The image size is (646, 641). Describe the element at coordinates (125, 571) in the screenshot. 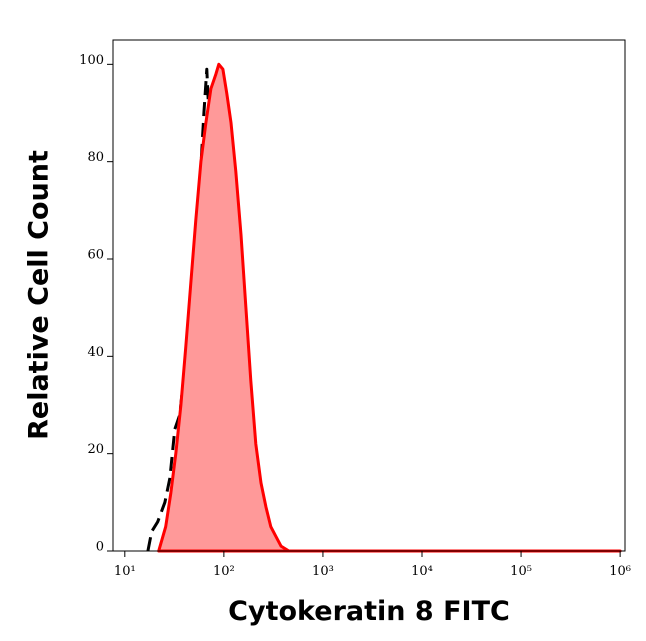

I see `x-tick-label: 10¹` at that location.